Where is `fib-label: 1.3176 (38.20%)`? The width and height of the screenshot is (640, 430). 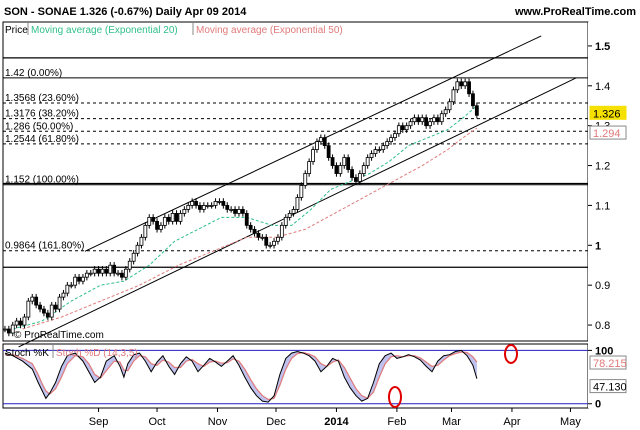
fib-label: 1.3176 (38.20%) is located at coordinates (42, 114).